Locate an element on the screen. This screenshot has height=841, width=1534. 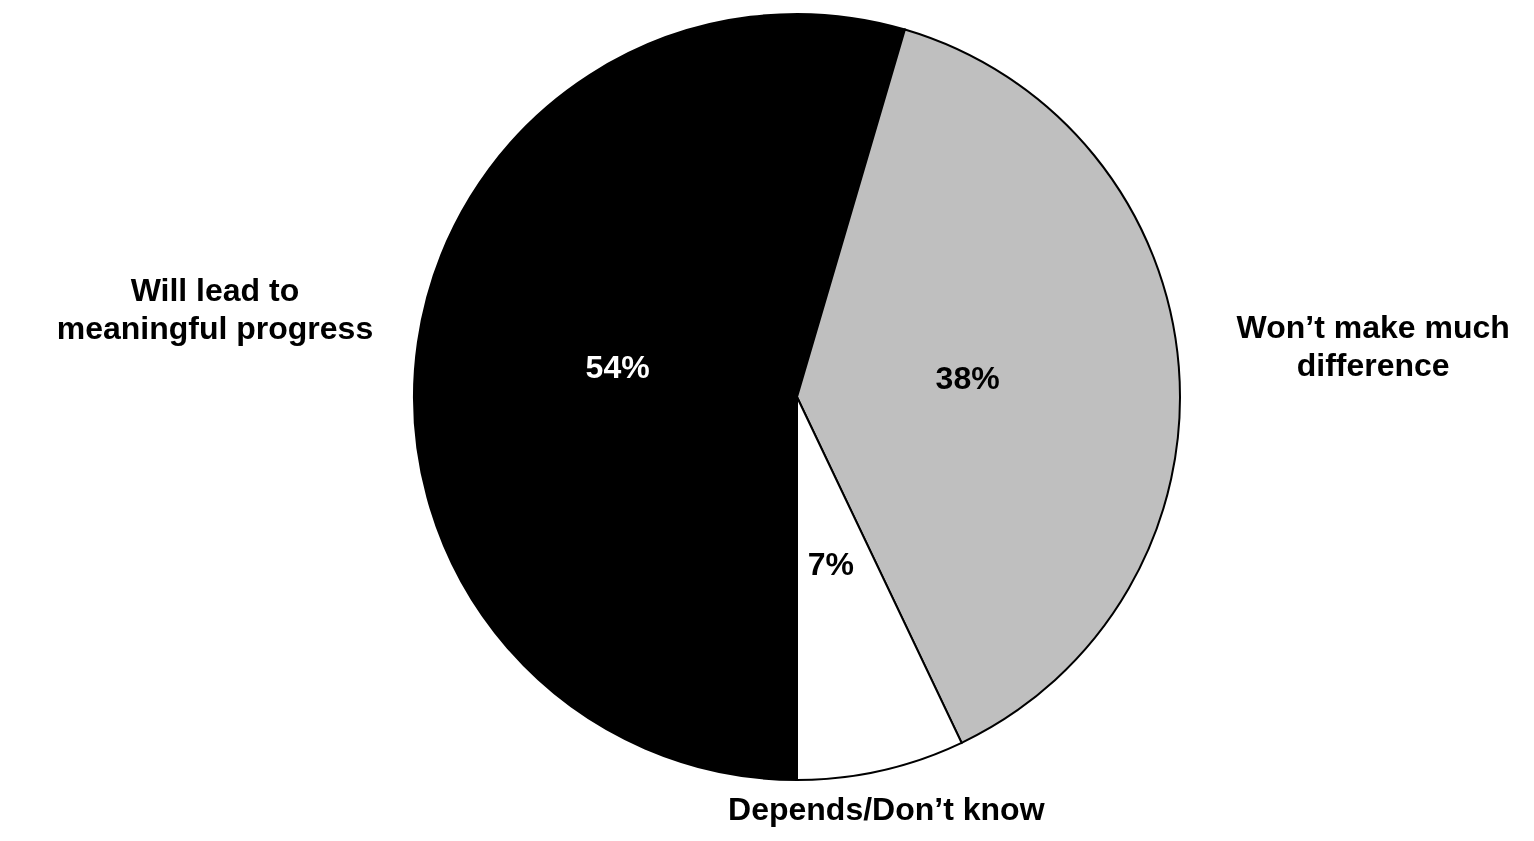
slice-label: Won’t make much difference is located at coordinates (1373, 345).